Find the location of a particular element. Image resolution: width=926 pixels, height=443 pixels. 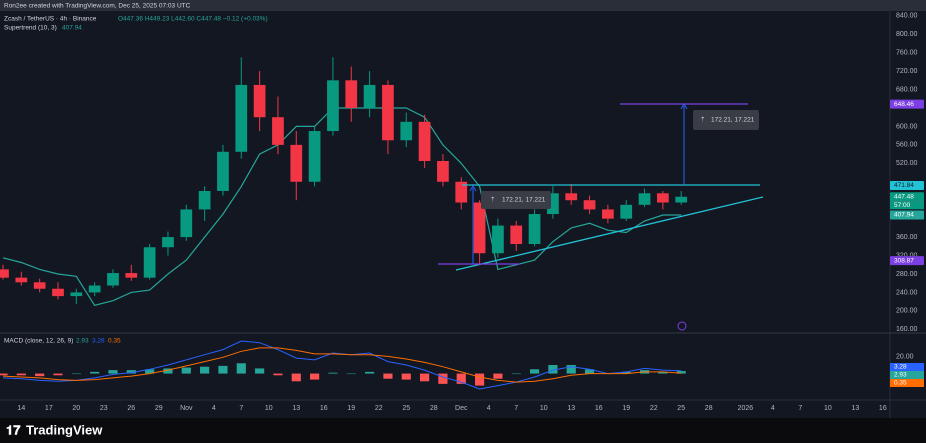

x-tick-label: Dec is located at coordinates (461, 408).